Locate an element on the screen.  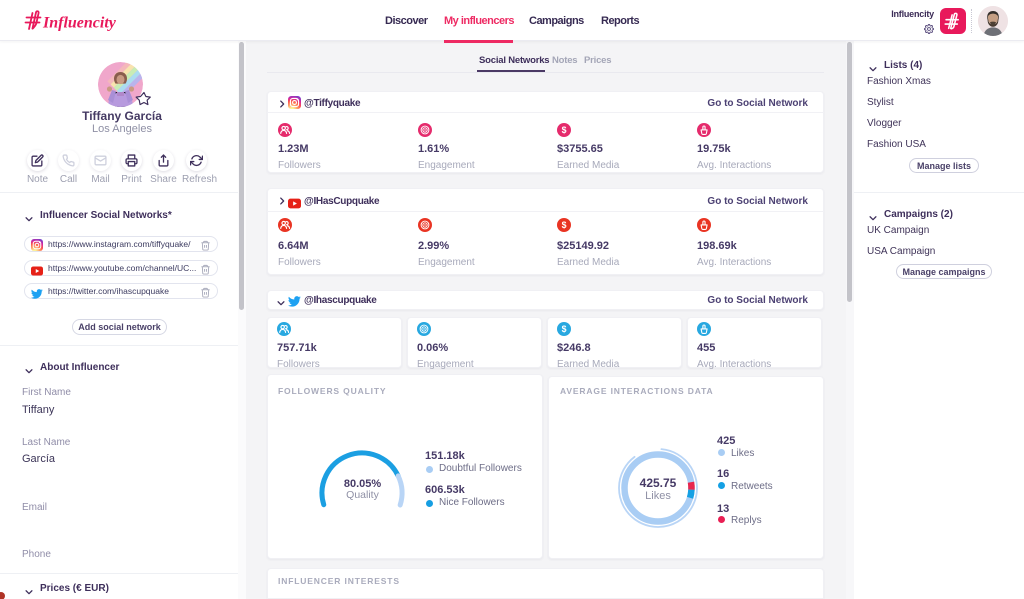
svg-text: Influencity is located at coordinates (79, 23).